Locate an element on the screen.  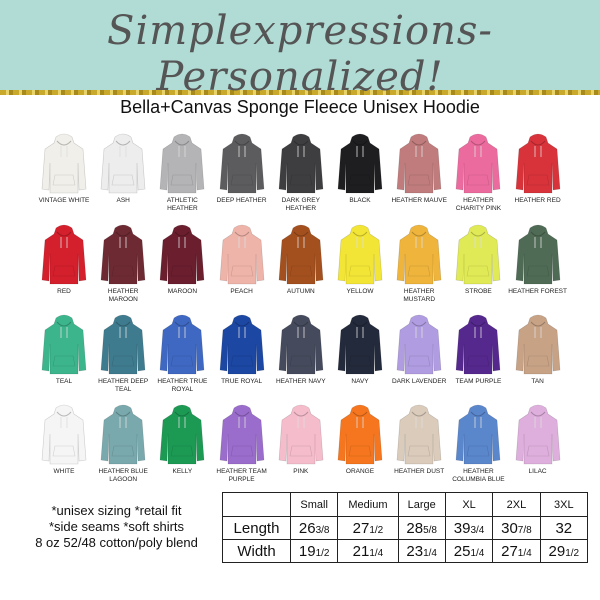
color-swatch: BLACK is located at coordinates (360, 169).